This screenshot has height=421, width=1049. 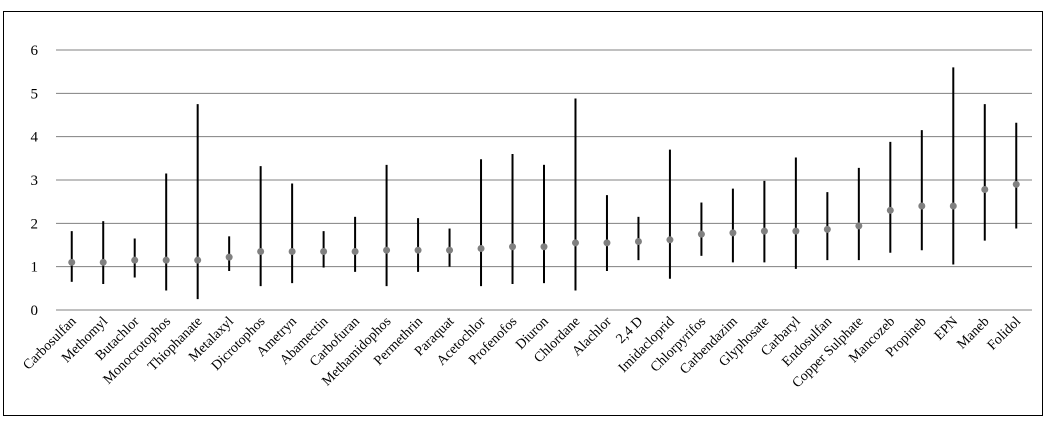 I want to click on y-tick-label-3: 3, so click(x=35, y=181).